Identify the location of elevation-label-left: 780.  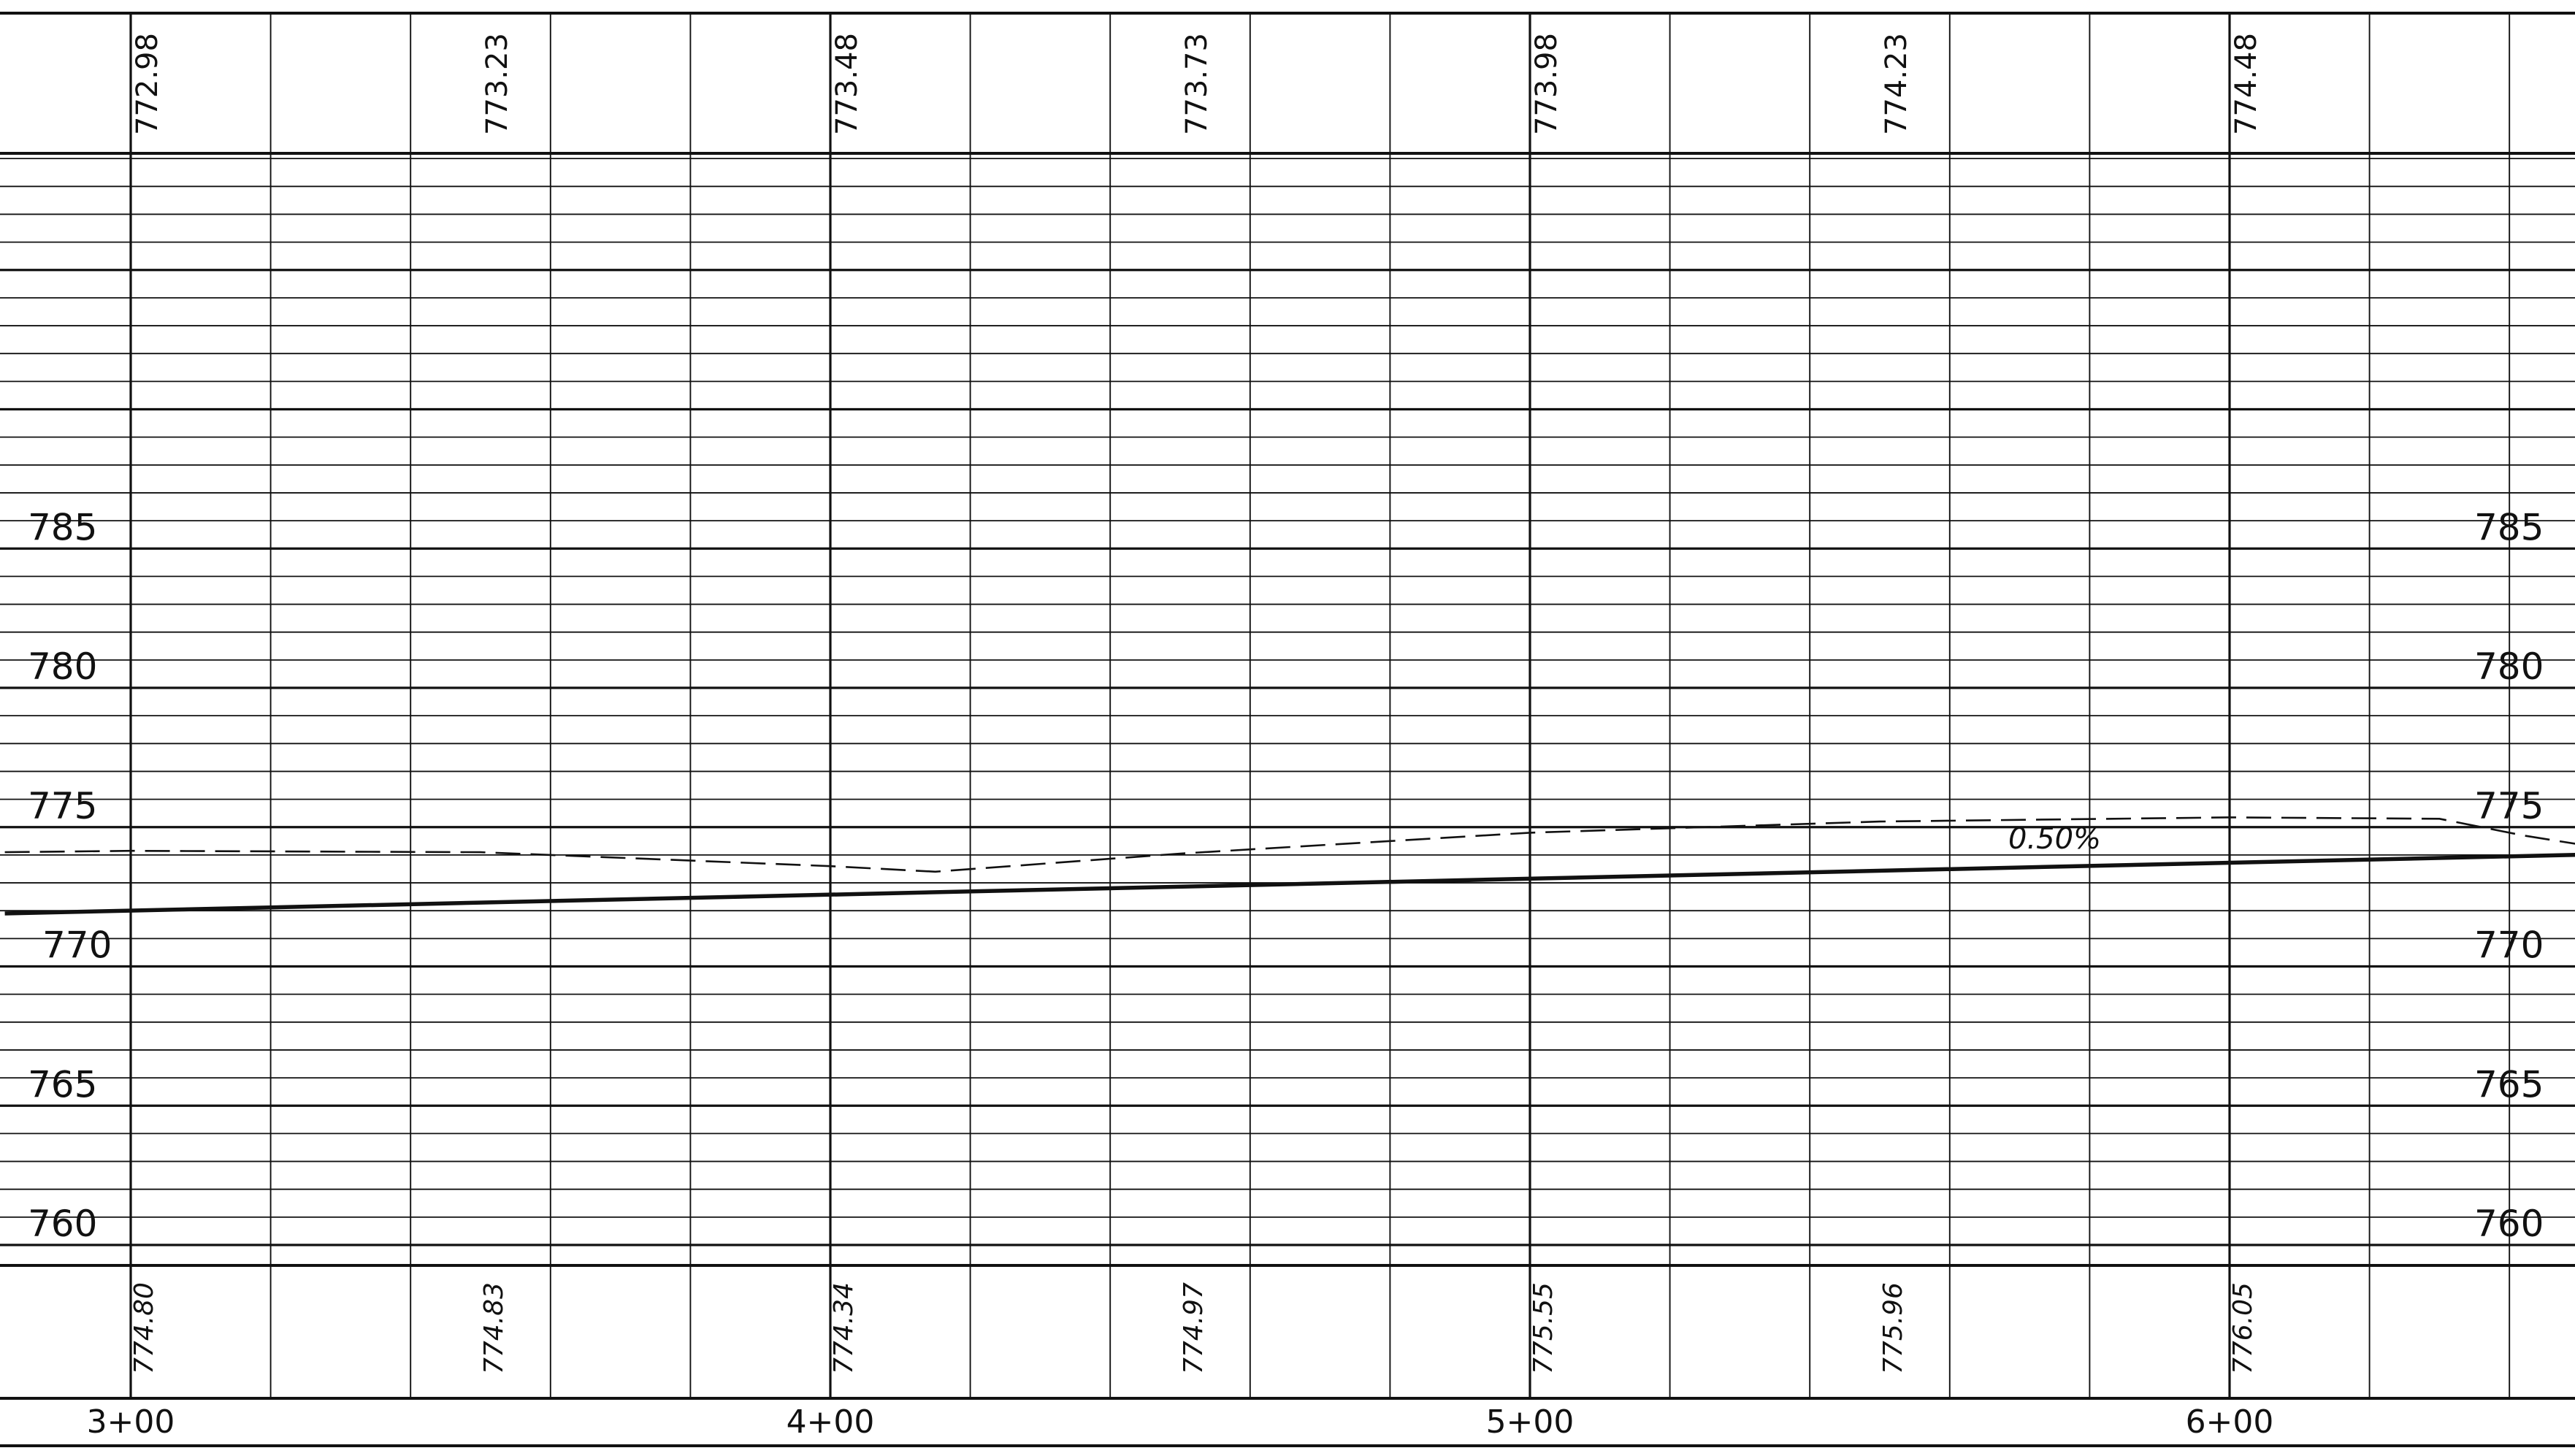
(62, 666).